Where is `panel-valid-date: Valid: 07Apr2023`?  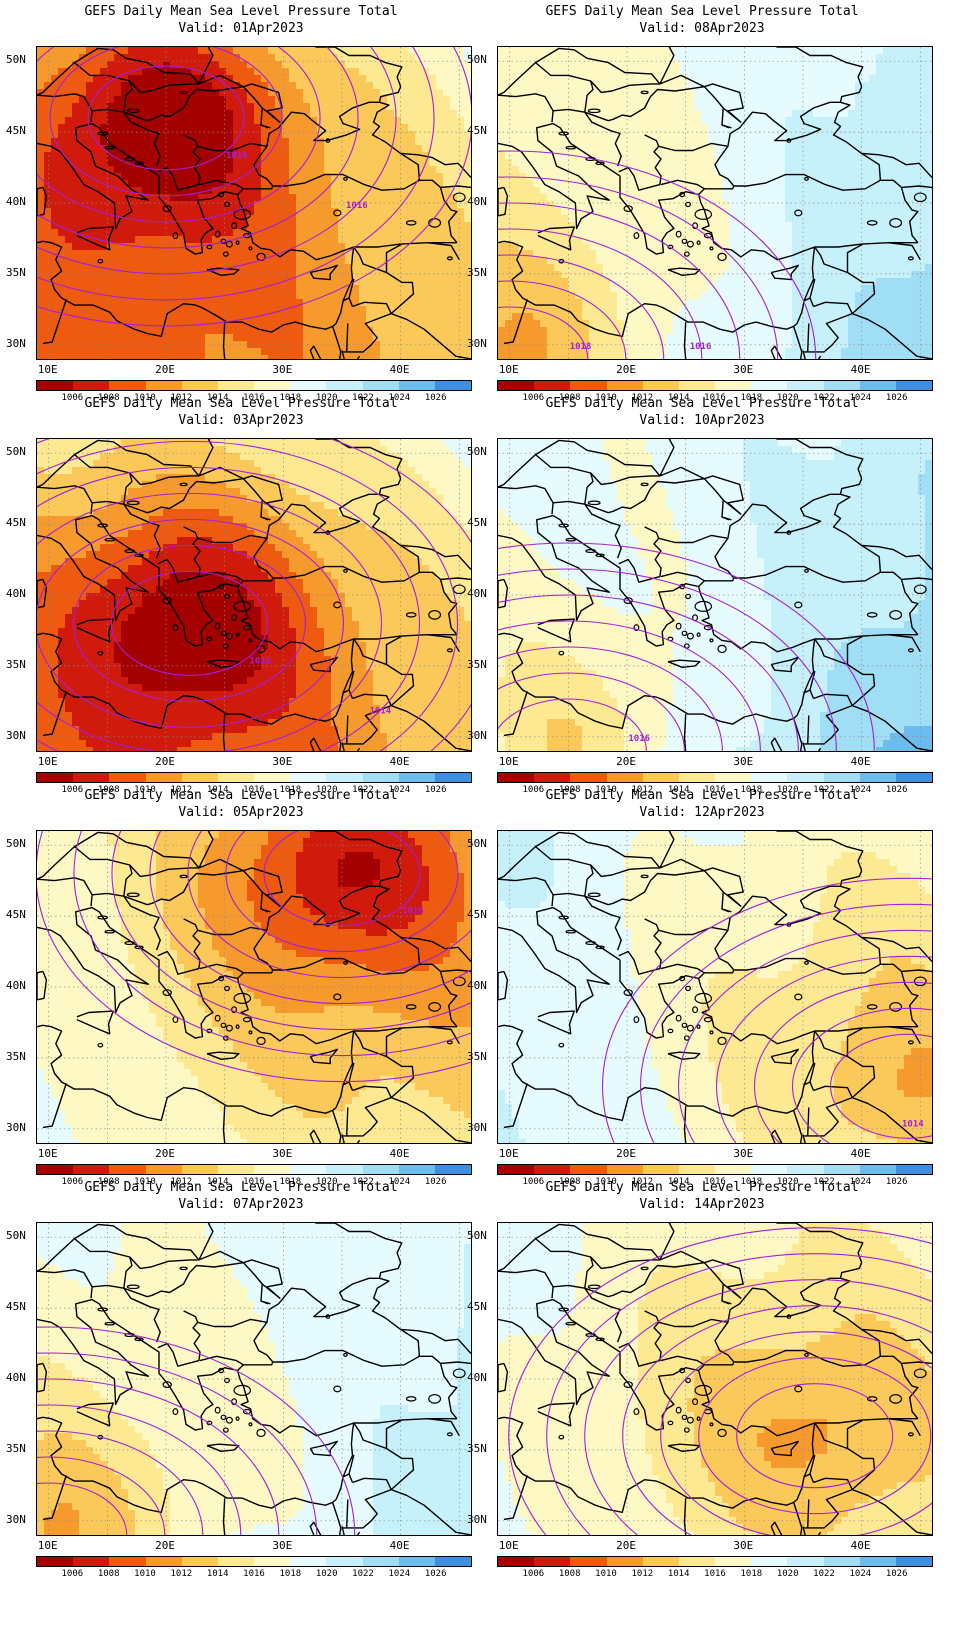
panel-valid-date: Valid: 07Apr2023 is located at coordinates (241, 1205).